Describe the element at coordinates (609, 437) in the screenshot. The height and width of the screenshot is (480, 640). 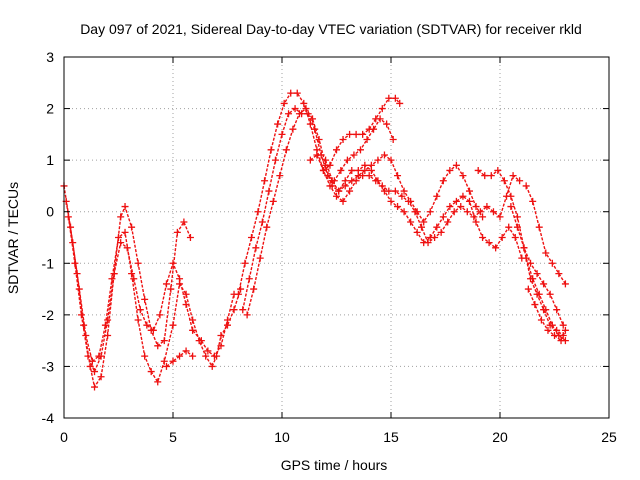
I see `x-tick-label: 25` at that location.